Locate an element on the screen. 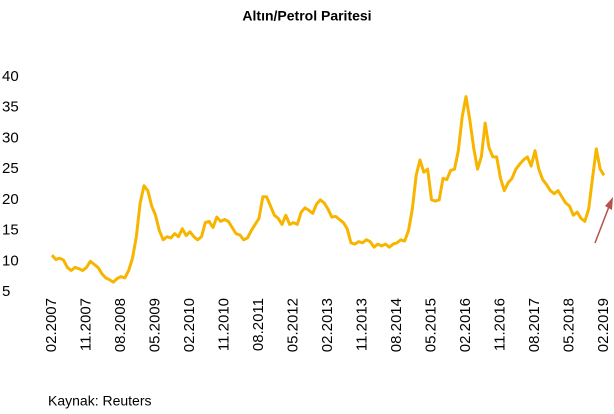  x-tick-label: 05.2012 is located at coordinates (292, 325).